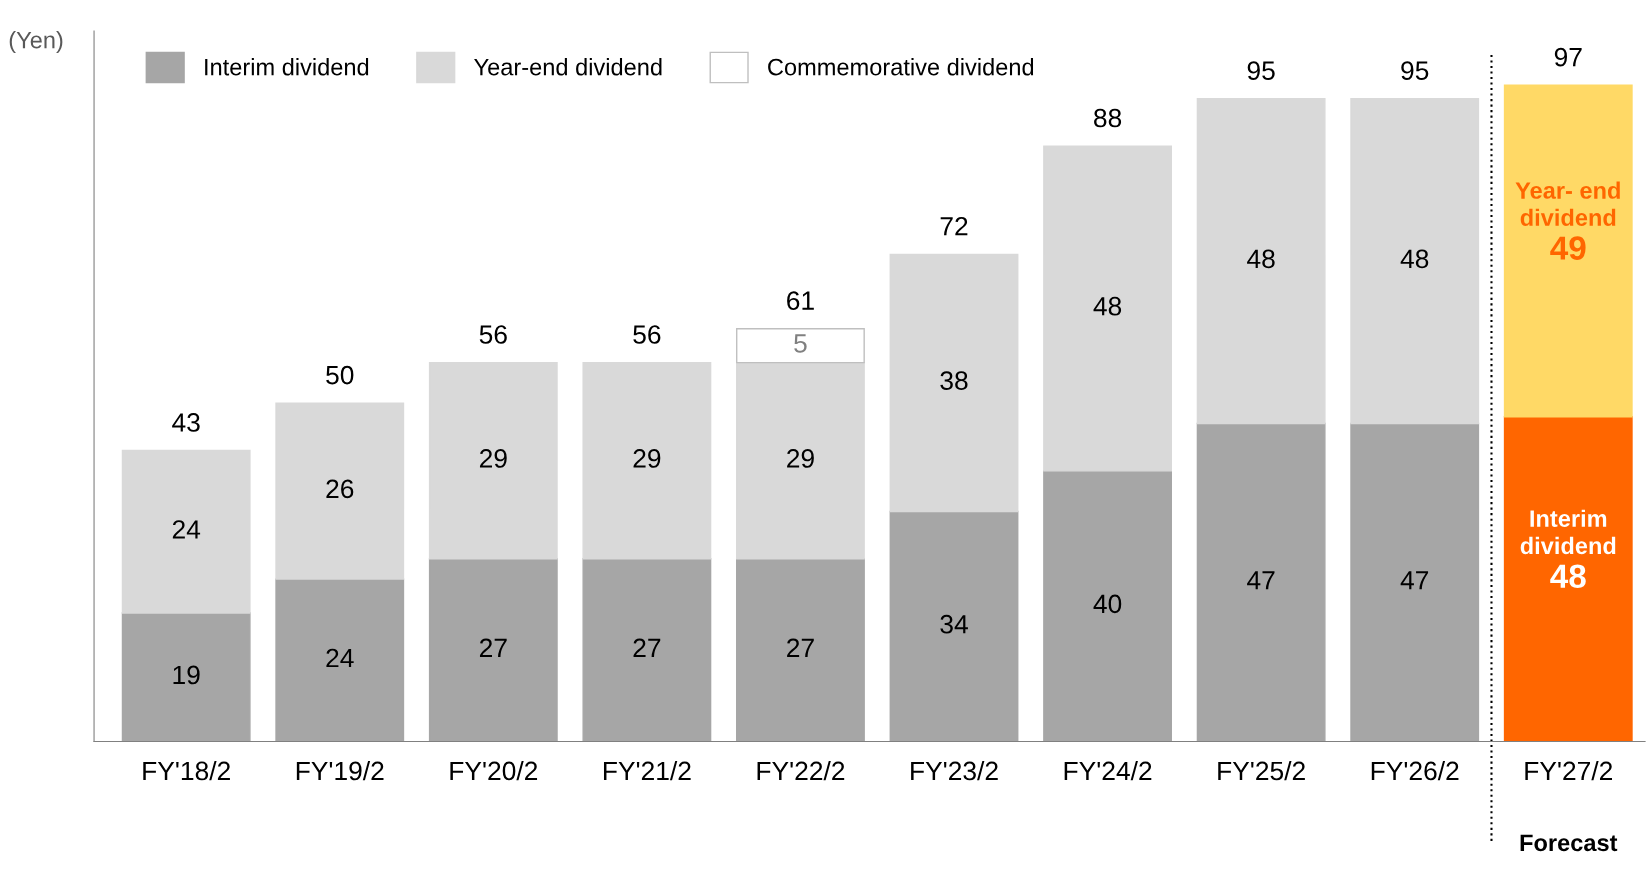 The height and width of the screenshot is (888, 1650). Describe the element at coordinates (954, 380) in the screenshot. I see `data-label: 38` at that location.